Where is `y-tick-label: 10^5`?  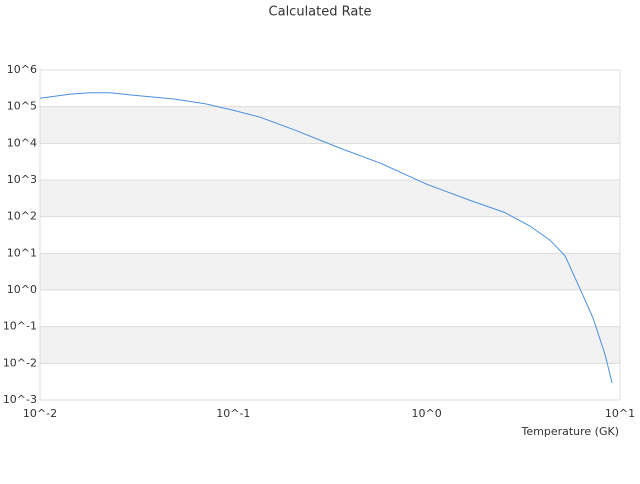
y-tick-label: 10^5 is located at coordinates (22, 106).